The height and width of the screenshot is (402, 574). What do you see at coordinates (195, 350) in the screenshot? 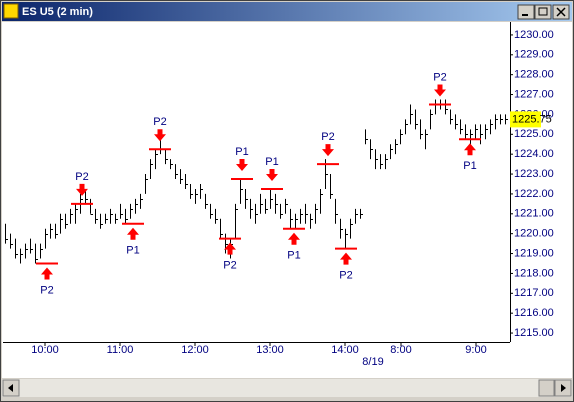
I see `x-tick-label: 12:00` at bounding box center [195, 350].